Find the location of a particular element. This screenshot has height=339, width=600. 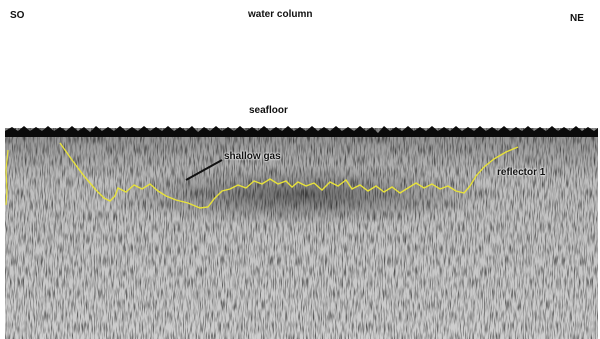

shallow-gas-pointer is located at coordinates (204, 170).